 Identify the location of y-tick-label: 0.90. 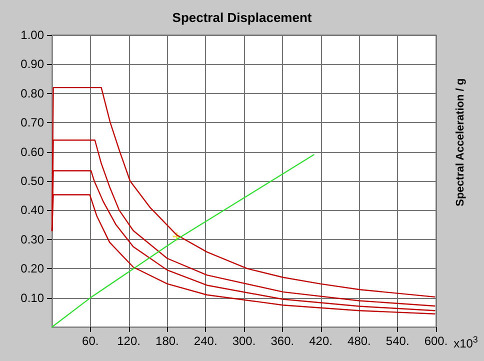
(32, 64).